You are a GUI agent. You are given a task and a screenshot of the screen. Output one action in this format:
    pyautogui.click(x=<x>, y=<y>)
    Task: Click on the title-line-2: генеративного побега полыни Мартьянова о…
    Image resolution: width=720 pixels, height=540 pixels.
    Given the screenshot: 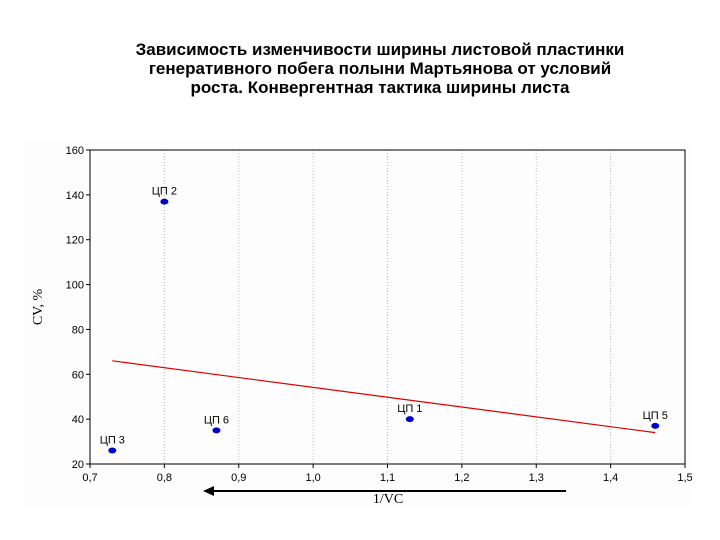 What is the action you would take?
    pyautogui.click(x=380, y=68)
    